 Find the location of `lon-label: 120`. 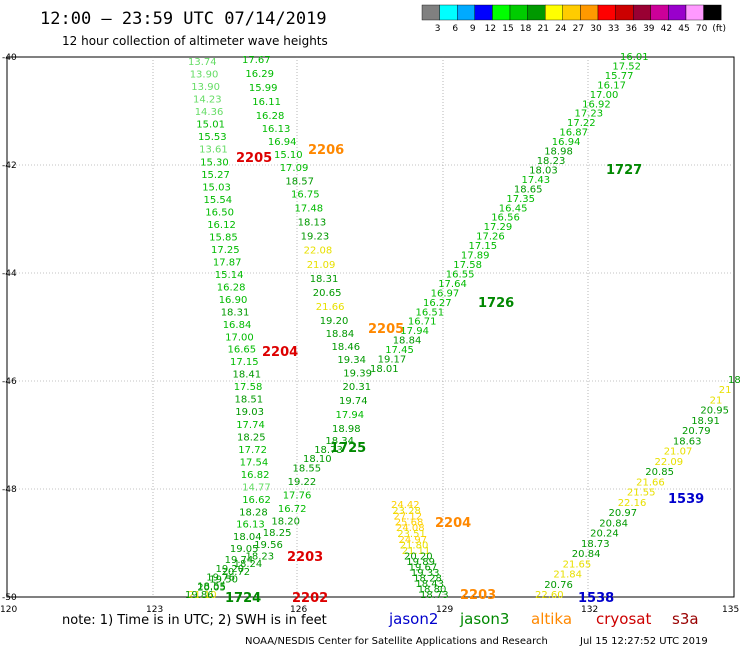

lon-label: 120 is located at coordinates (8, 610).